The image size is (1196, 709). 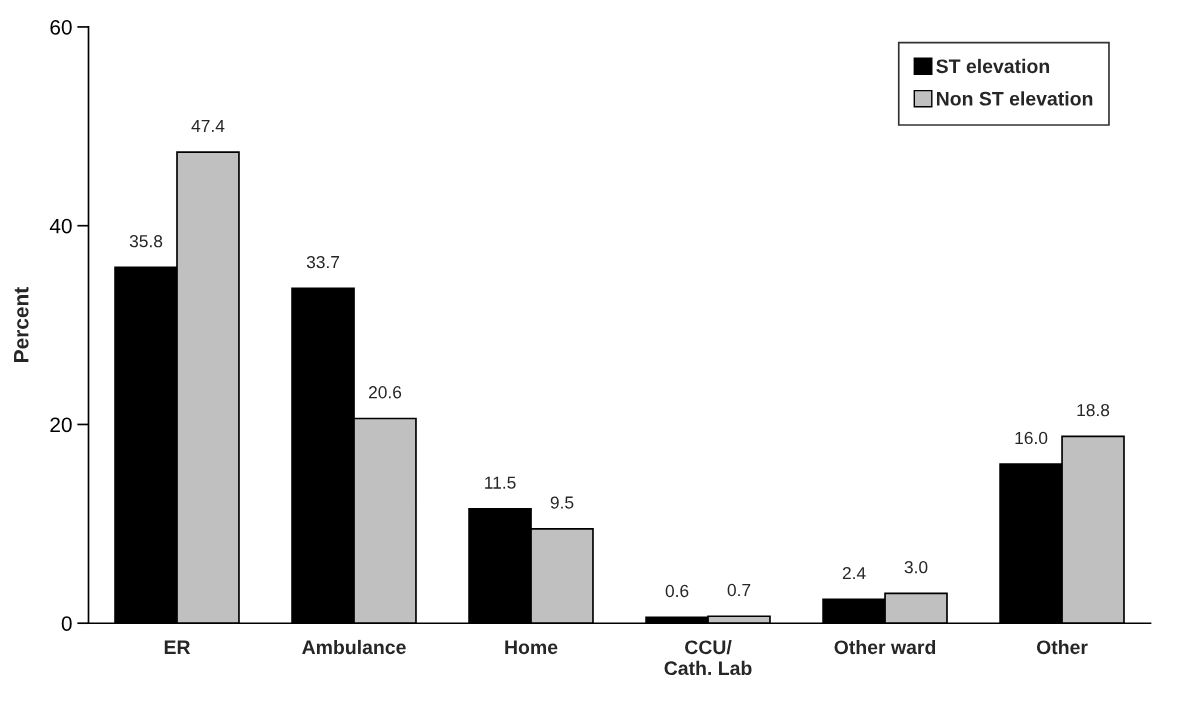 What do you see at coordinates (323, 262) in the screenshot?
I see `data-label: 33.7` at bounding box center [323, 262].